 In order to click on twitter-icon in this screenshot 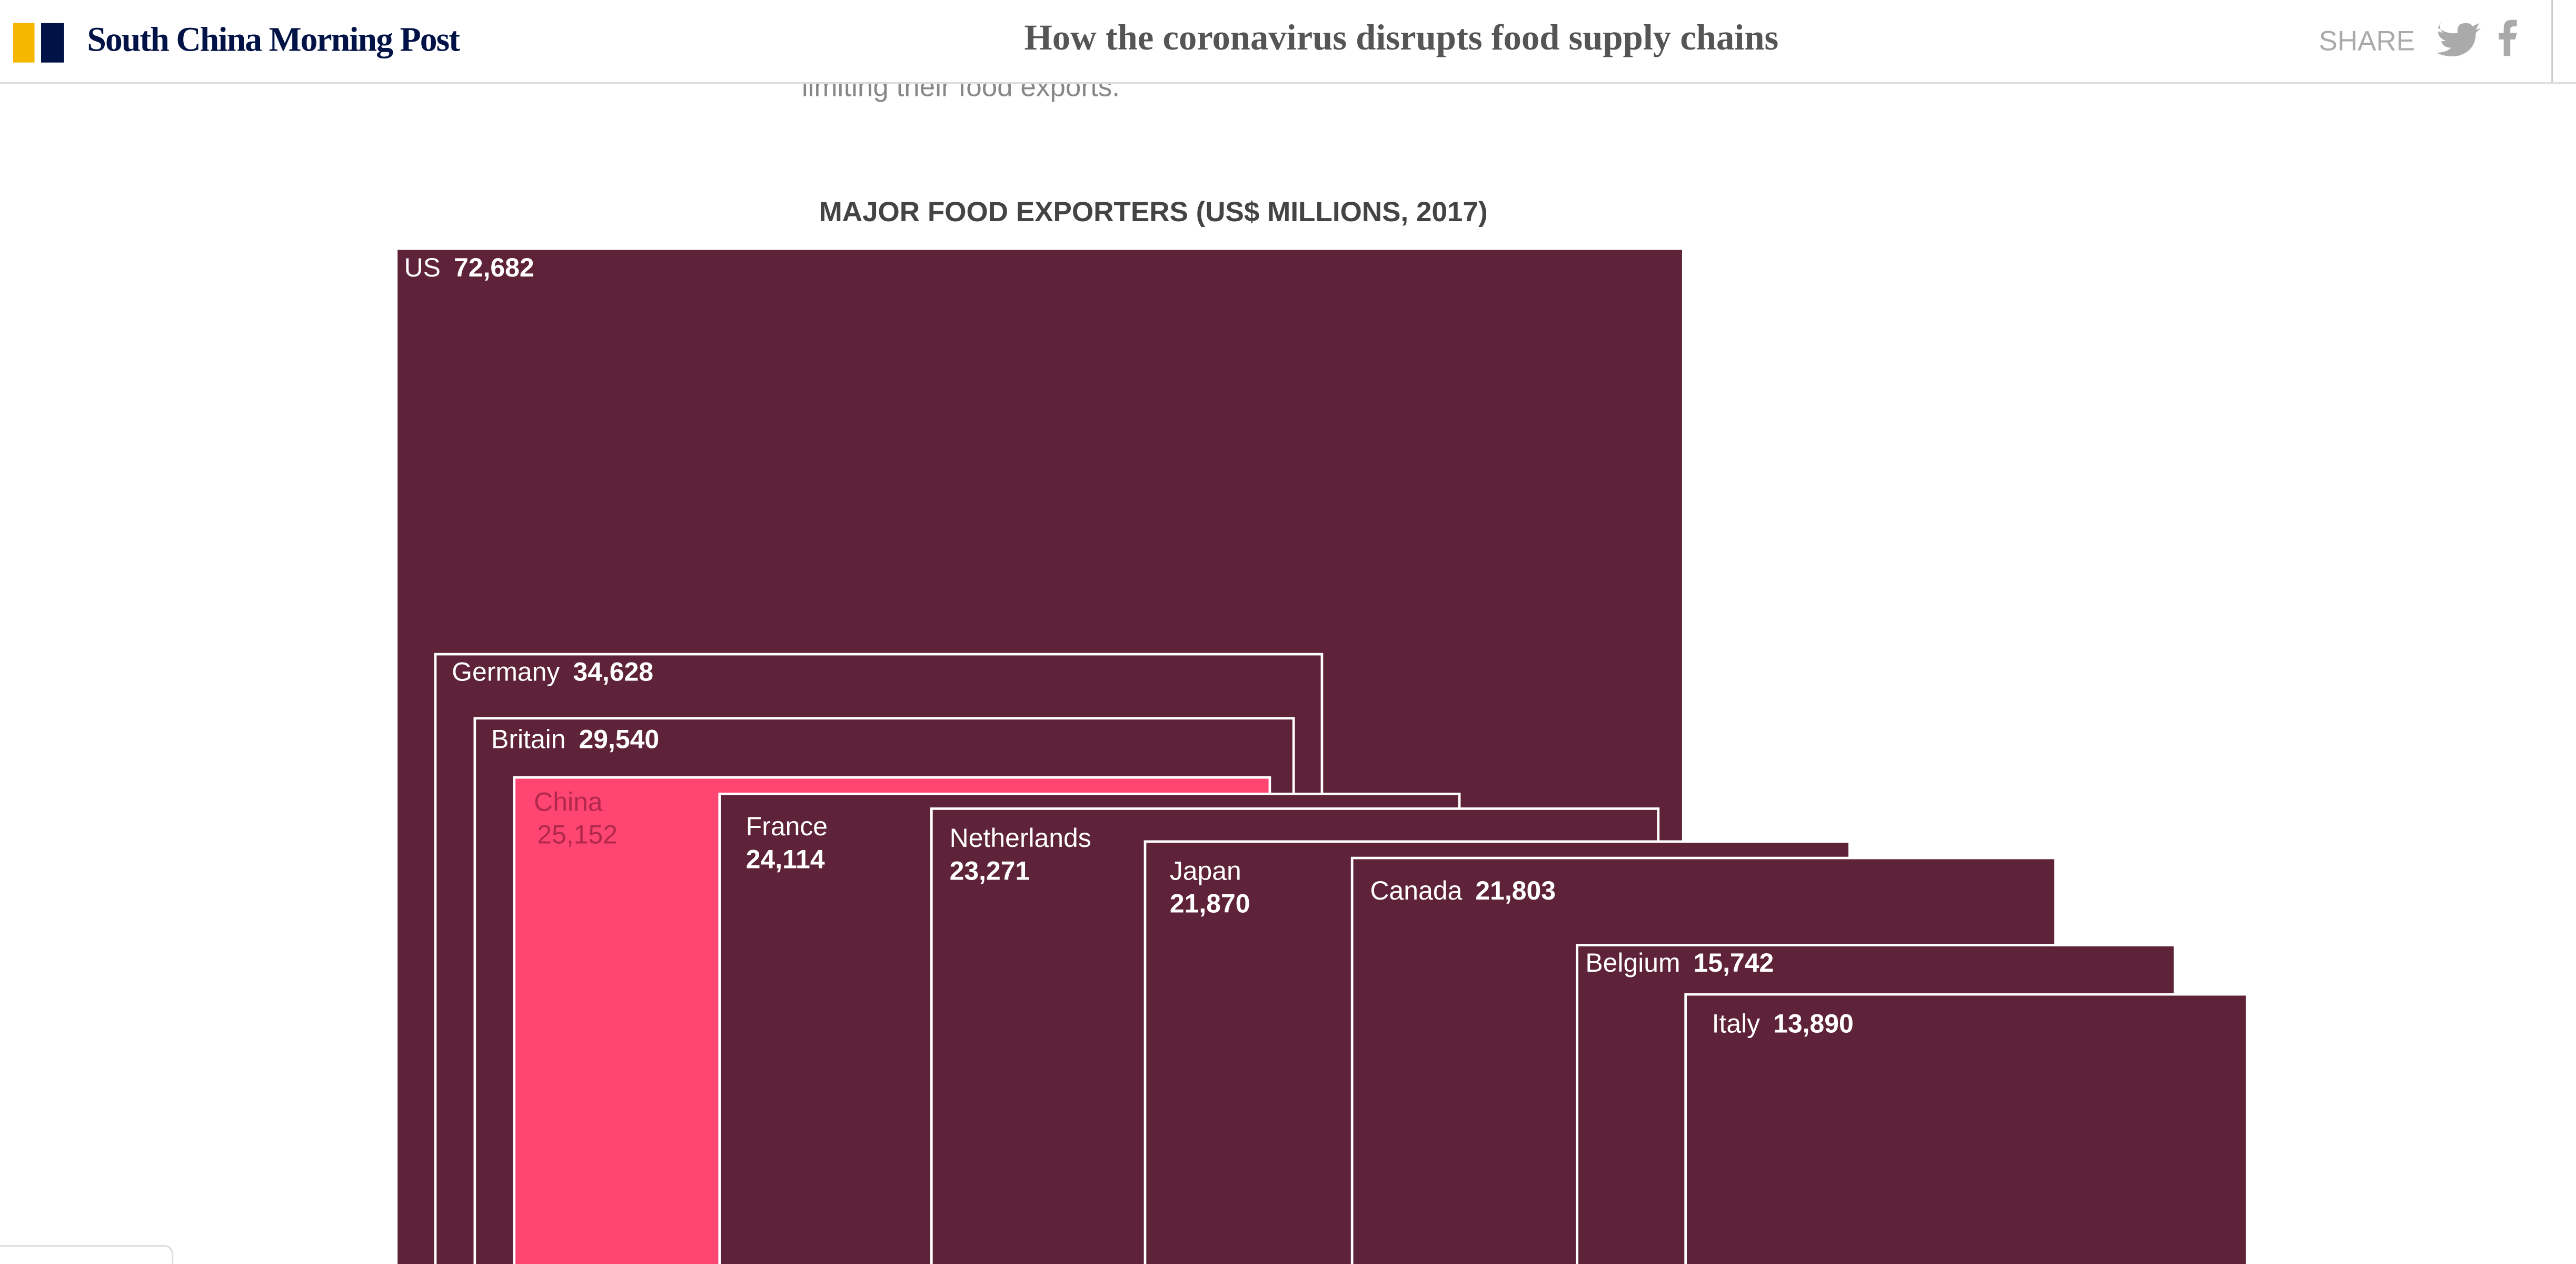, I will do `click(2458, 39)`.